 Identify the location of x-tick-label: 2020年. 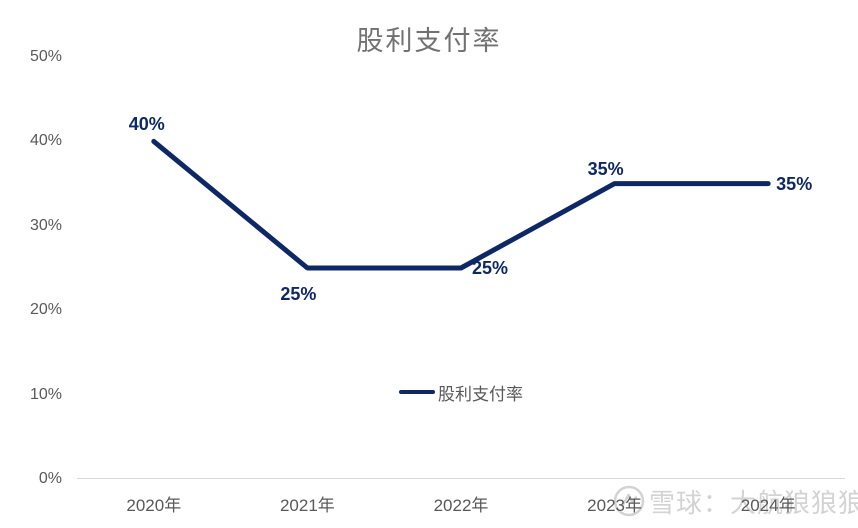
(154, 505).